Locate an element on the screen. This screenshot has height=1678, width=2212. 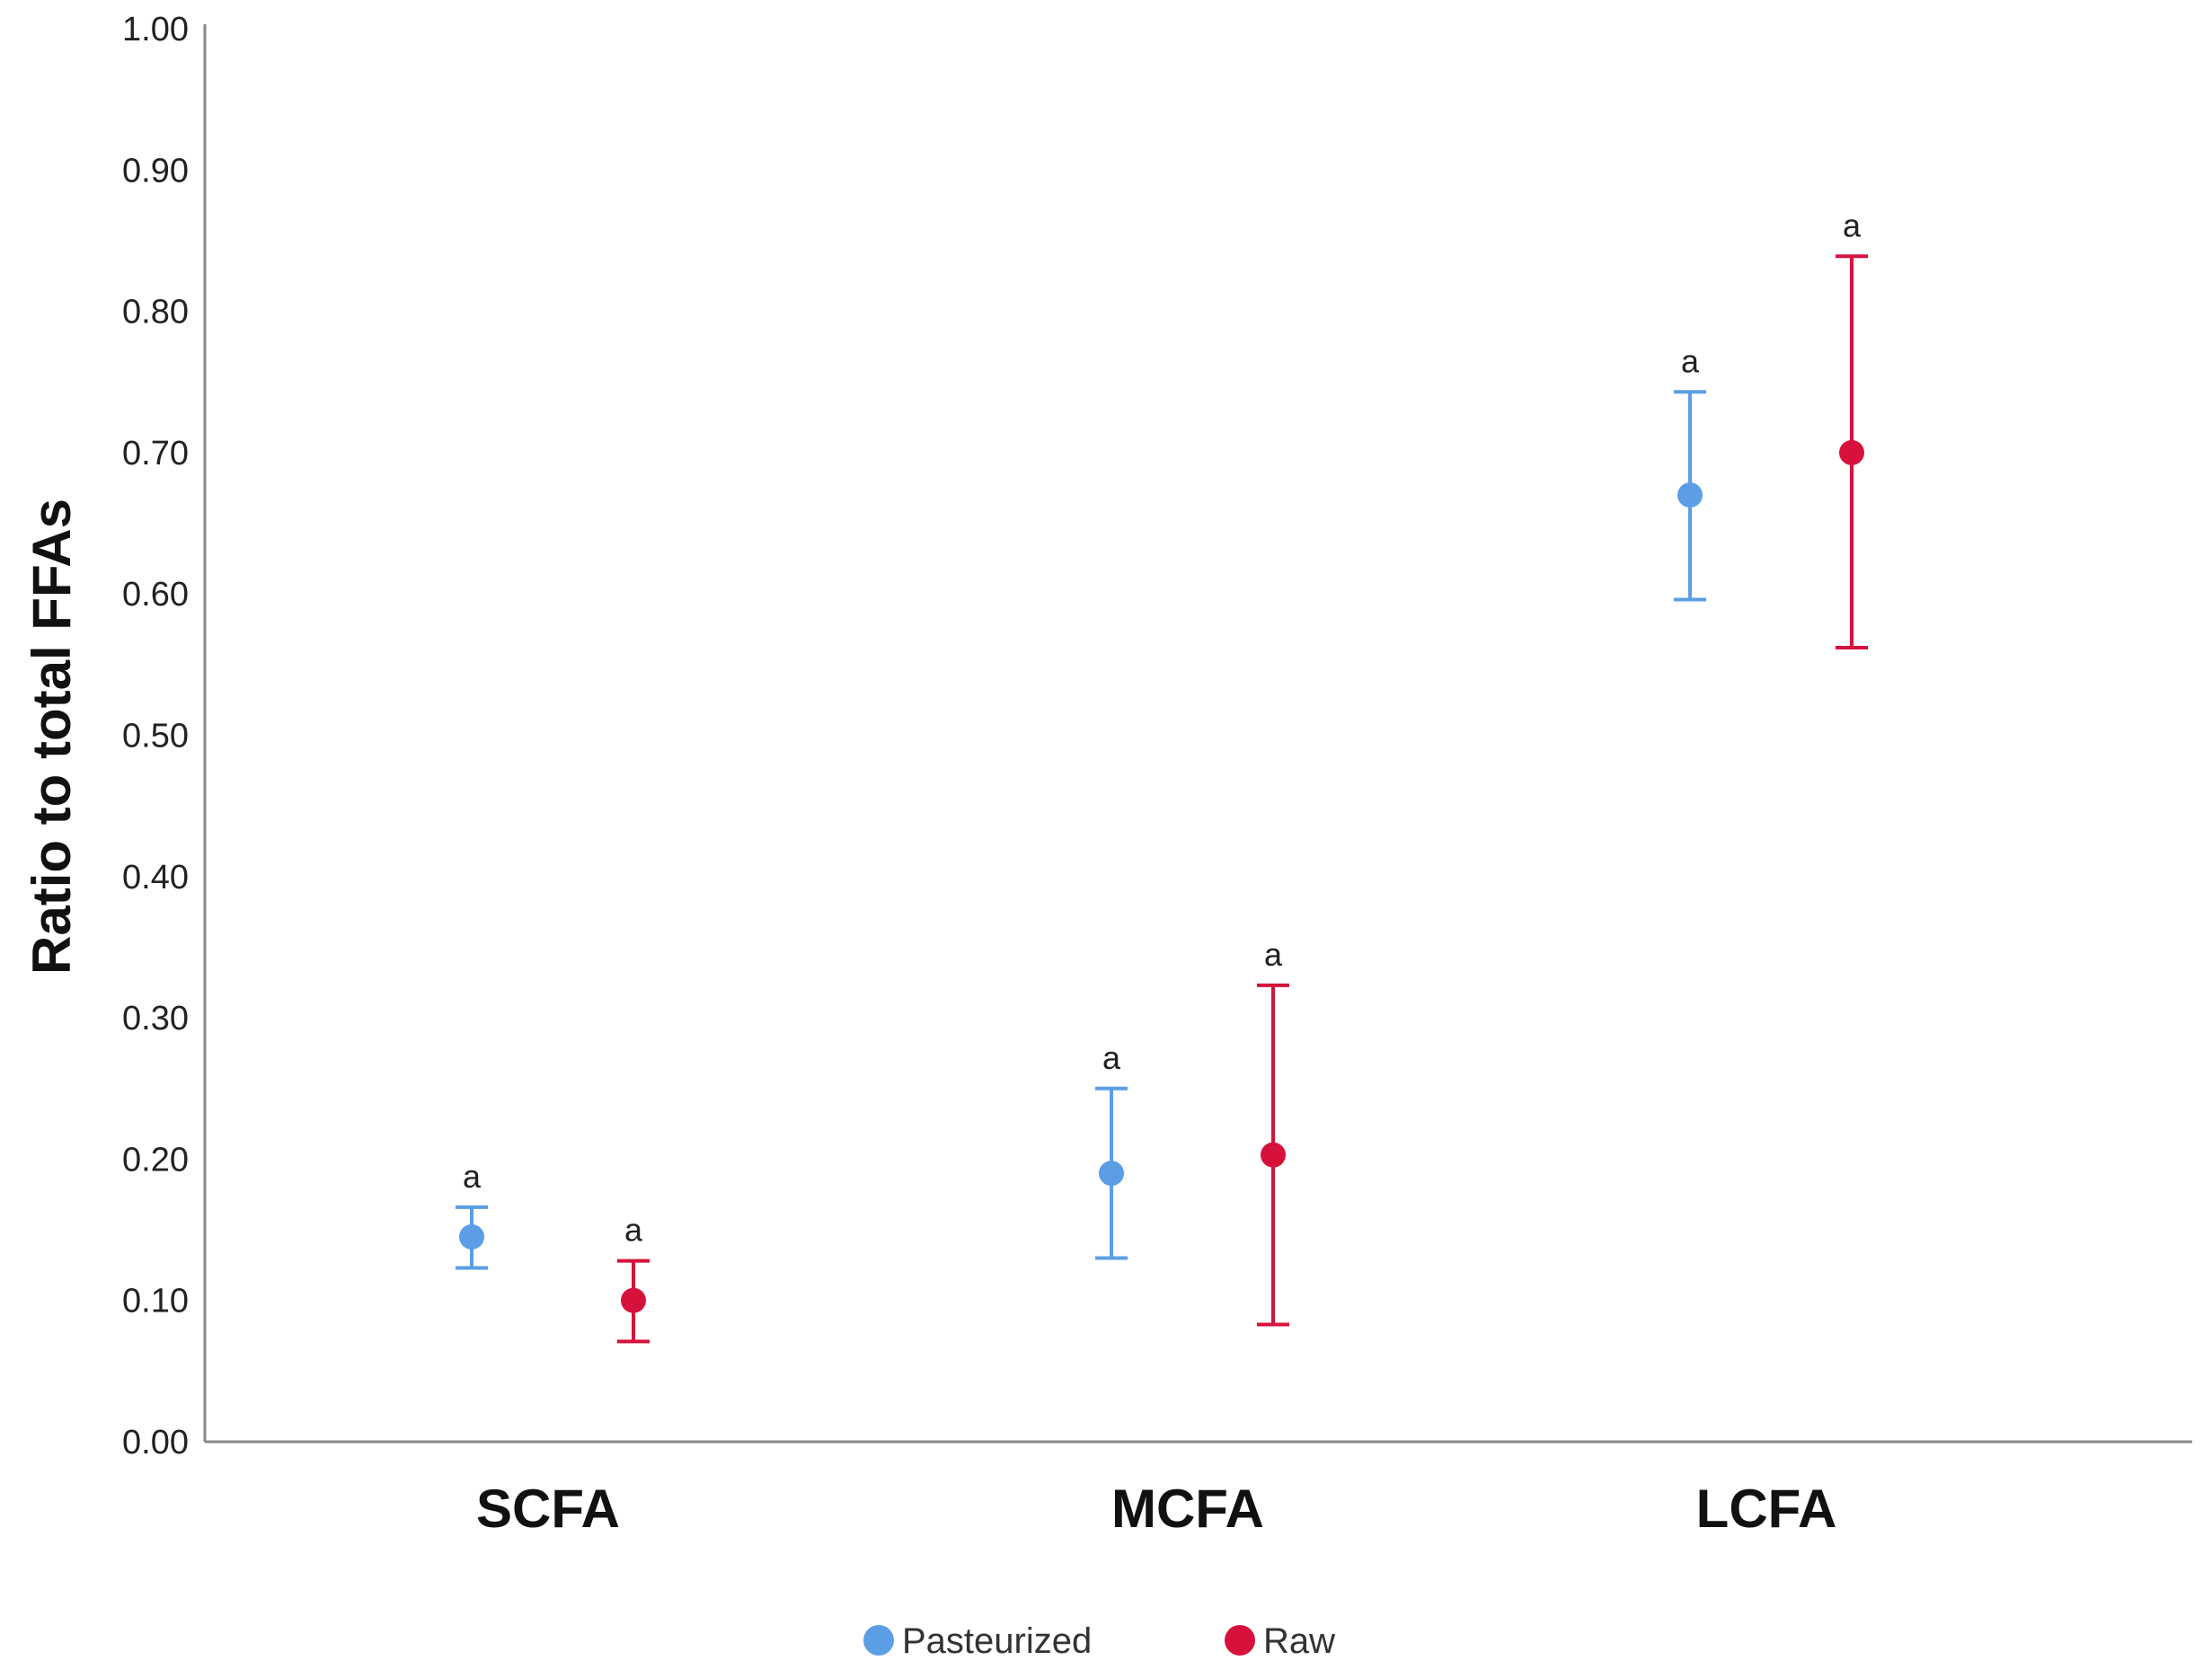
y-tick-label: 0.30 is located at coordinates (155, 1019).